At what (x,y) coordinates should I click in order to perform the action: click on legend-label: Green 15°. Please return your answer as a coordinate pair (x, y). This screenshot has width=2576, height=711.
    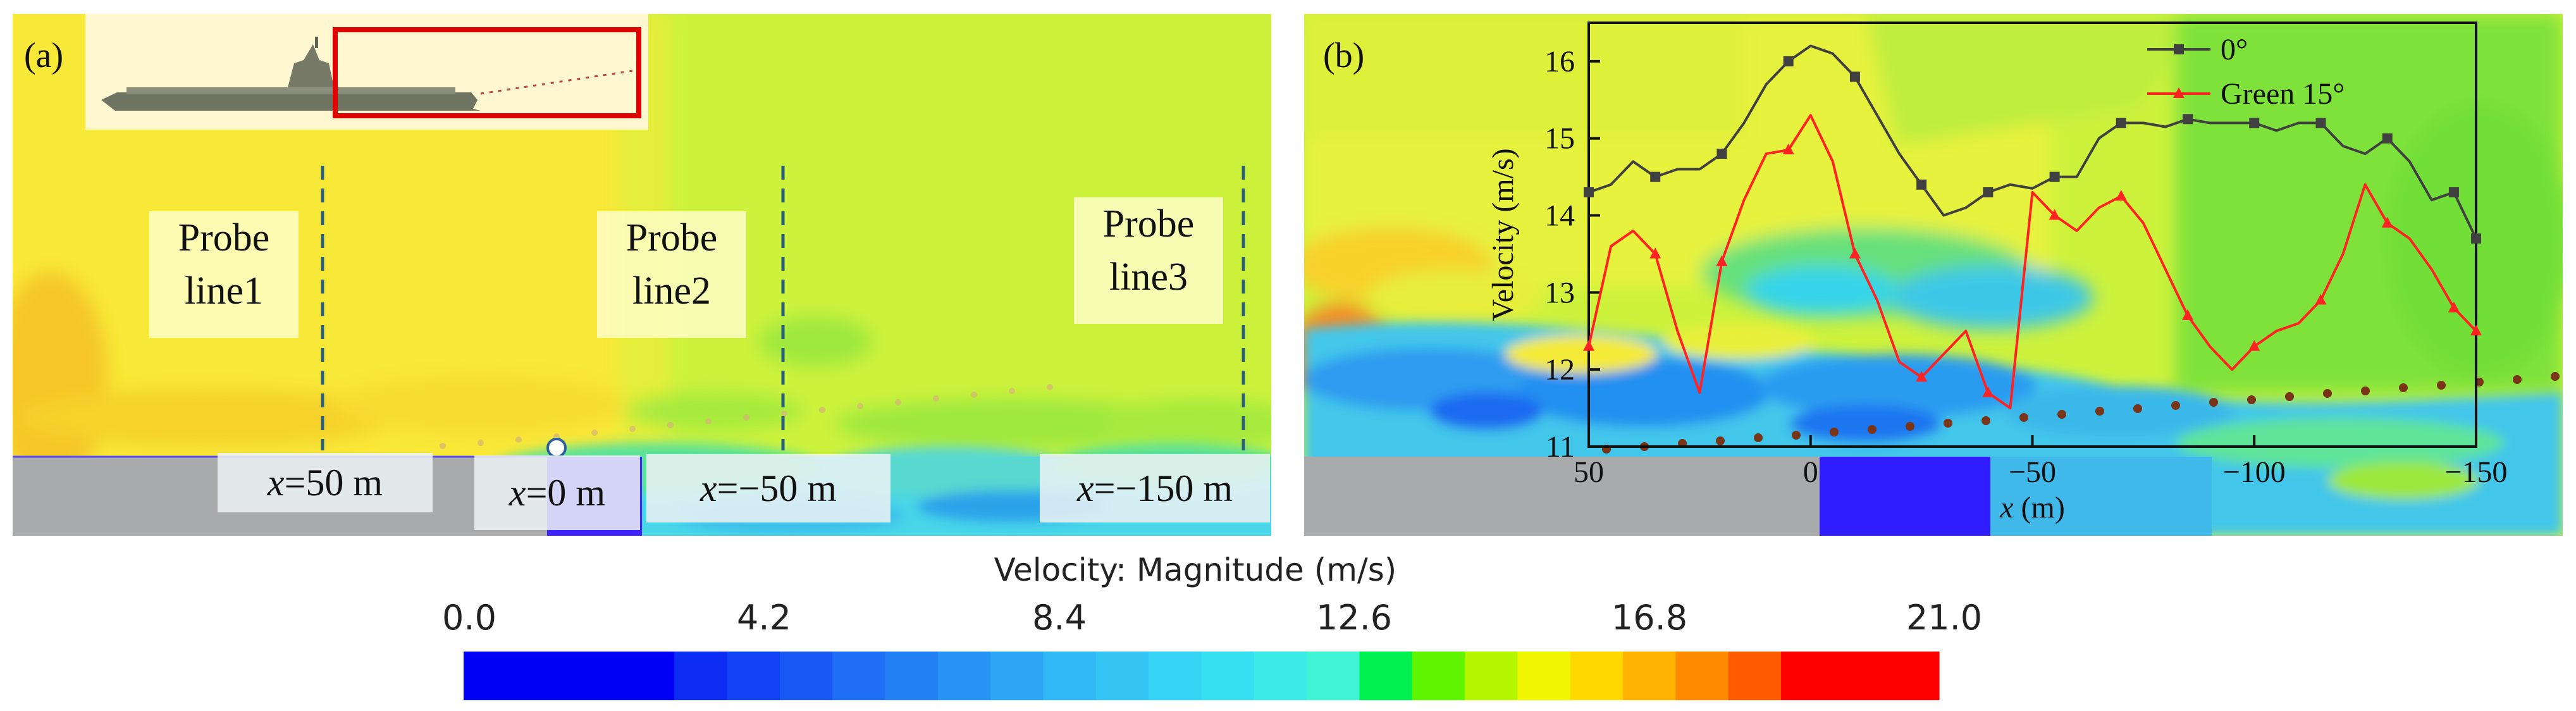
    Looking at the image, I should click on (2283, 94).